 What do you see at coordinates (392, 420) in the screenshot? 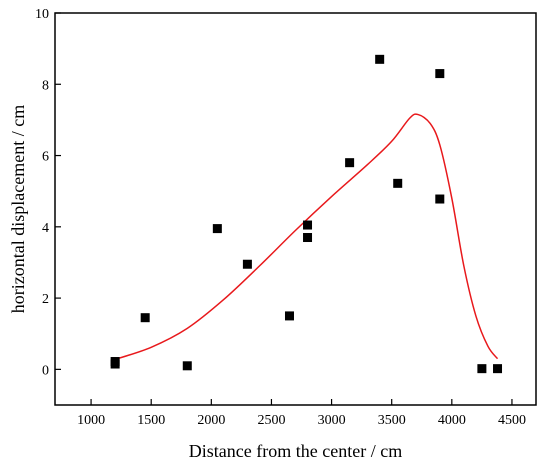
I see `x-tick-label: 3500` at bounding box center [392, 420].